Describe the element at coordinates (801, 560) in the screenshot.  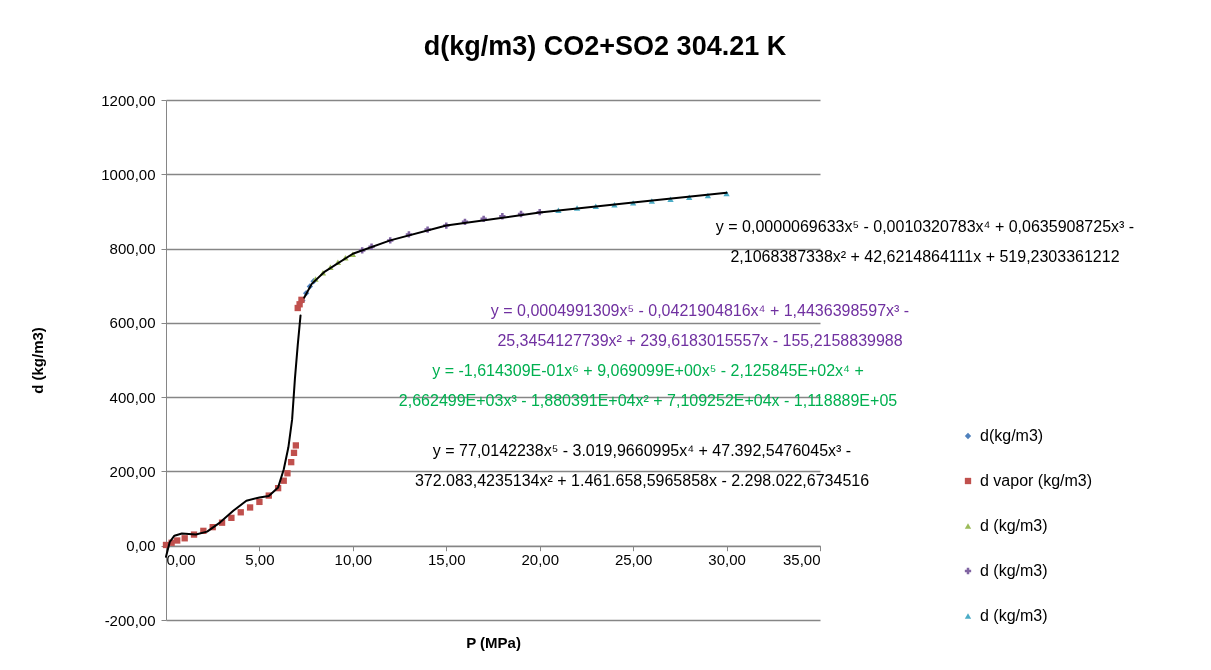
I see `x-tick-label: 35,00` at that location.